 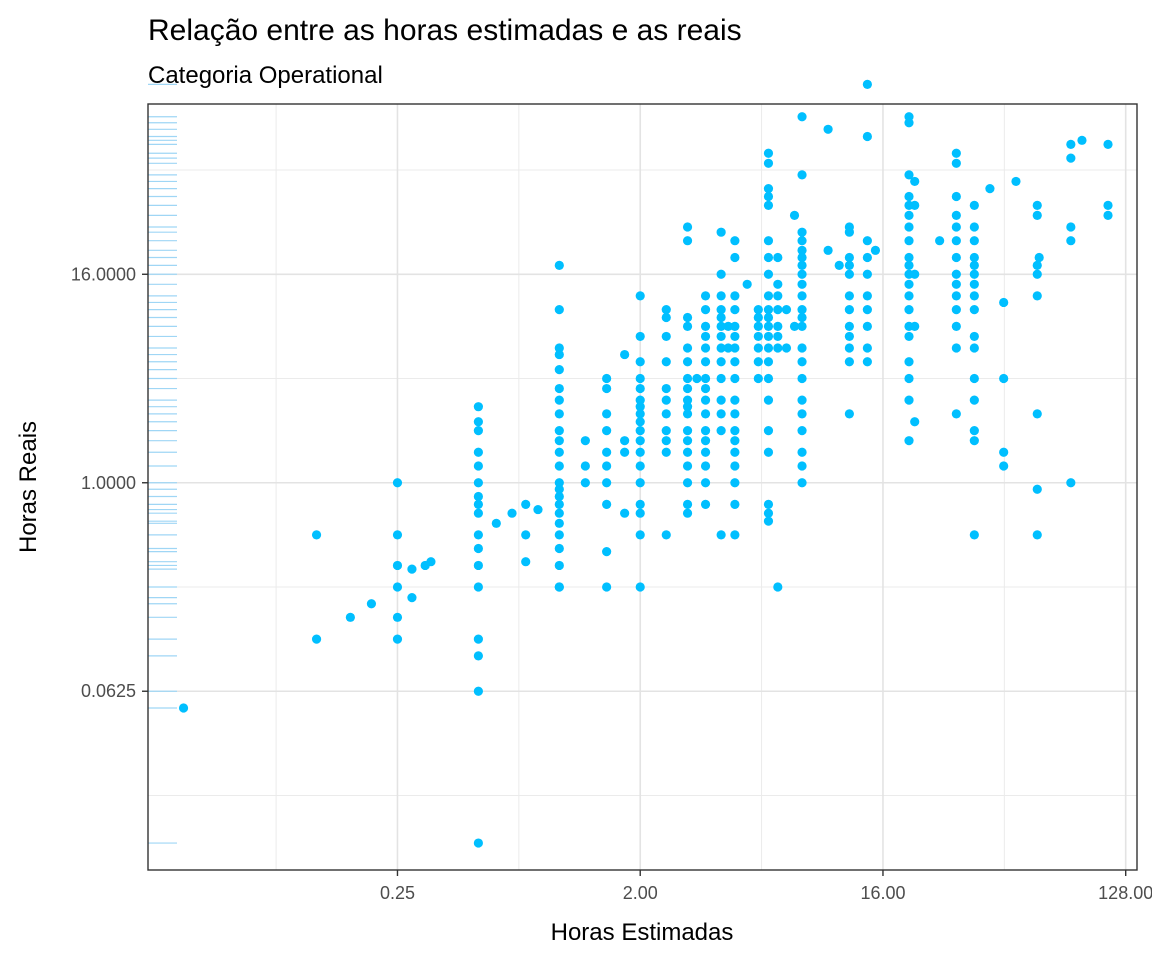 What do you see at coordinates (108, 691) in the screenshot?
I see `y-tick-label: 0.0625` at bounding box center [108, 691].